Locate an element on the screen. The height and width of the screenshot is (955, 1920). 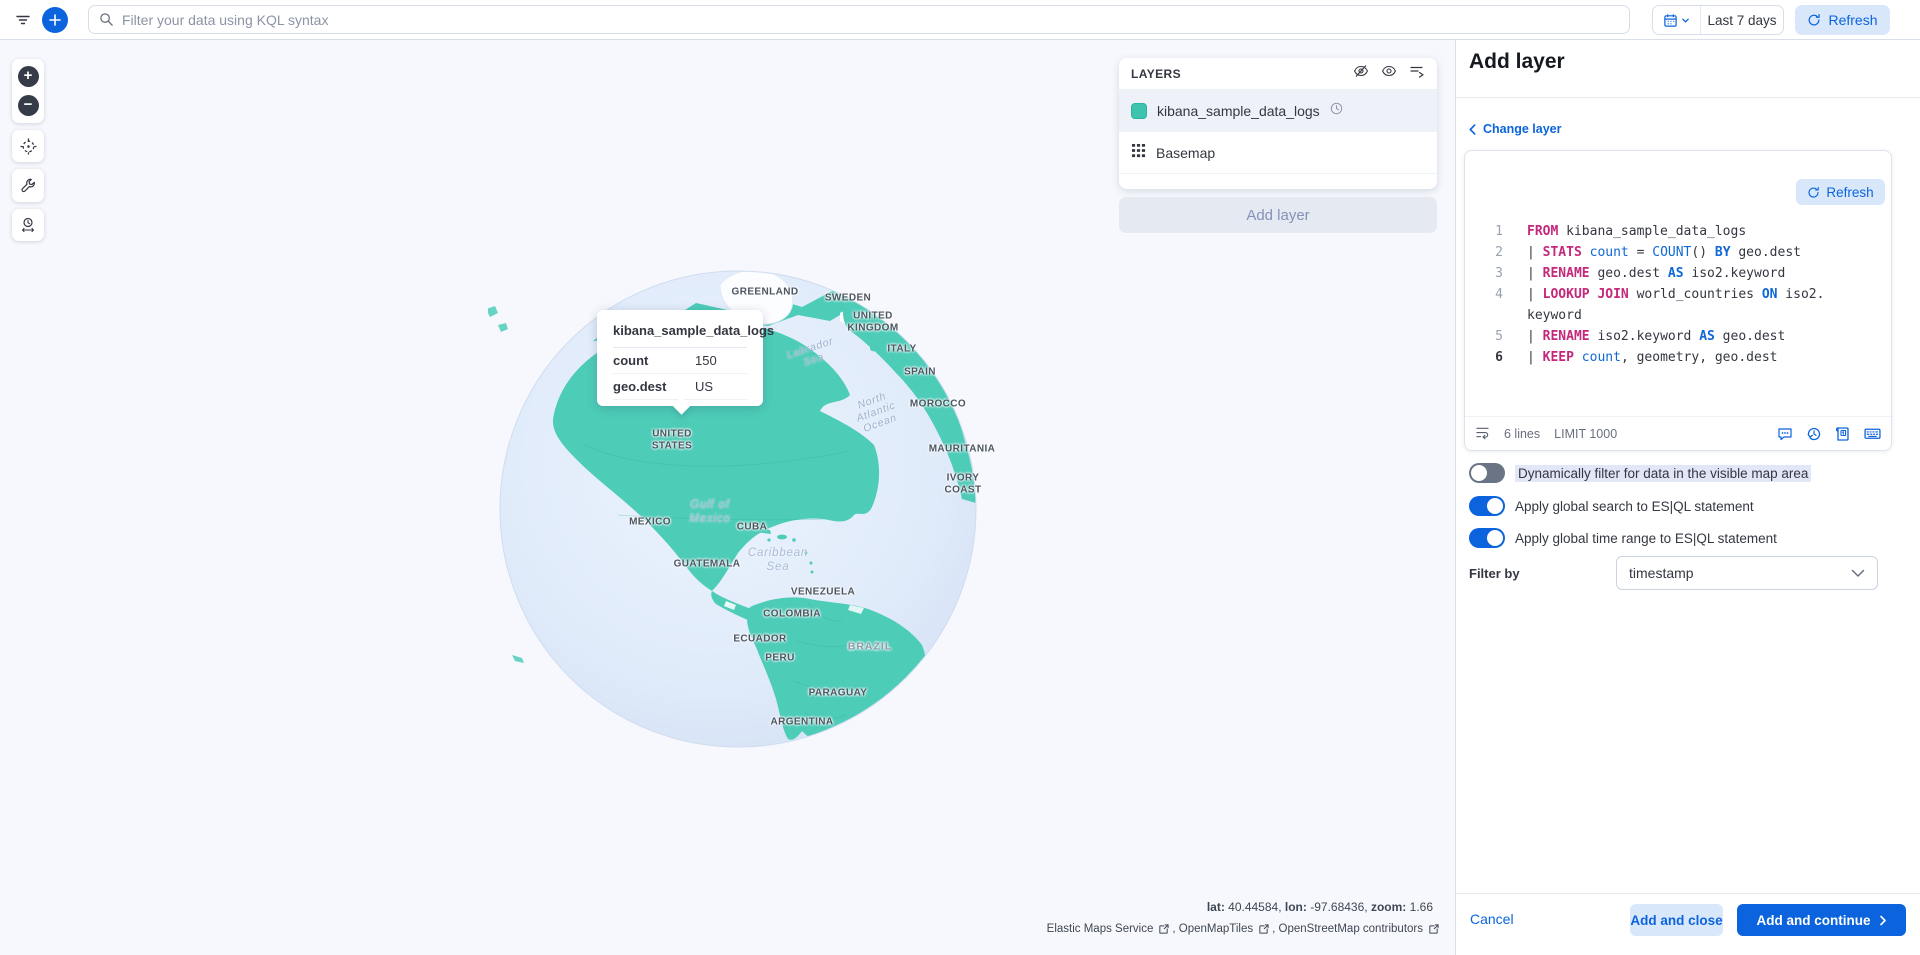
editor-footer: 6 lines LIMIT 1000 is located at coordinates (1678, 433).